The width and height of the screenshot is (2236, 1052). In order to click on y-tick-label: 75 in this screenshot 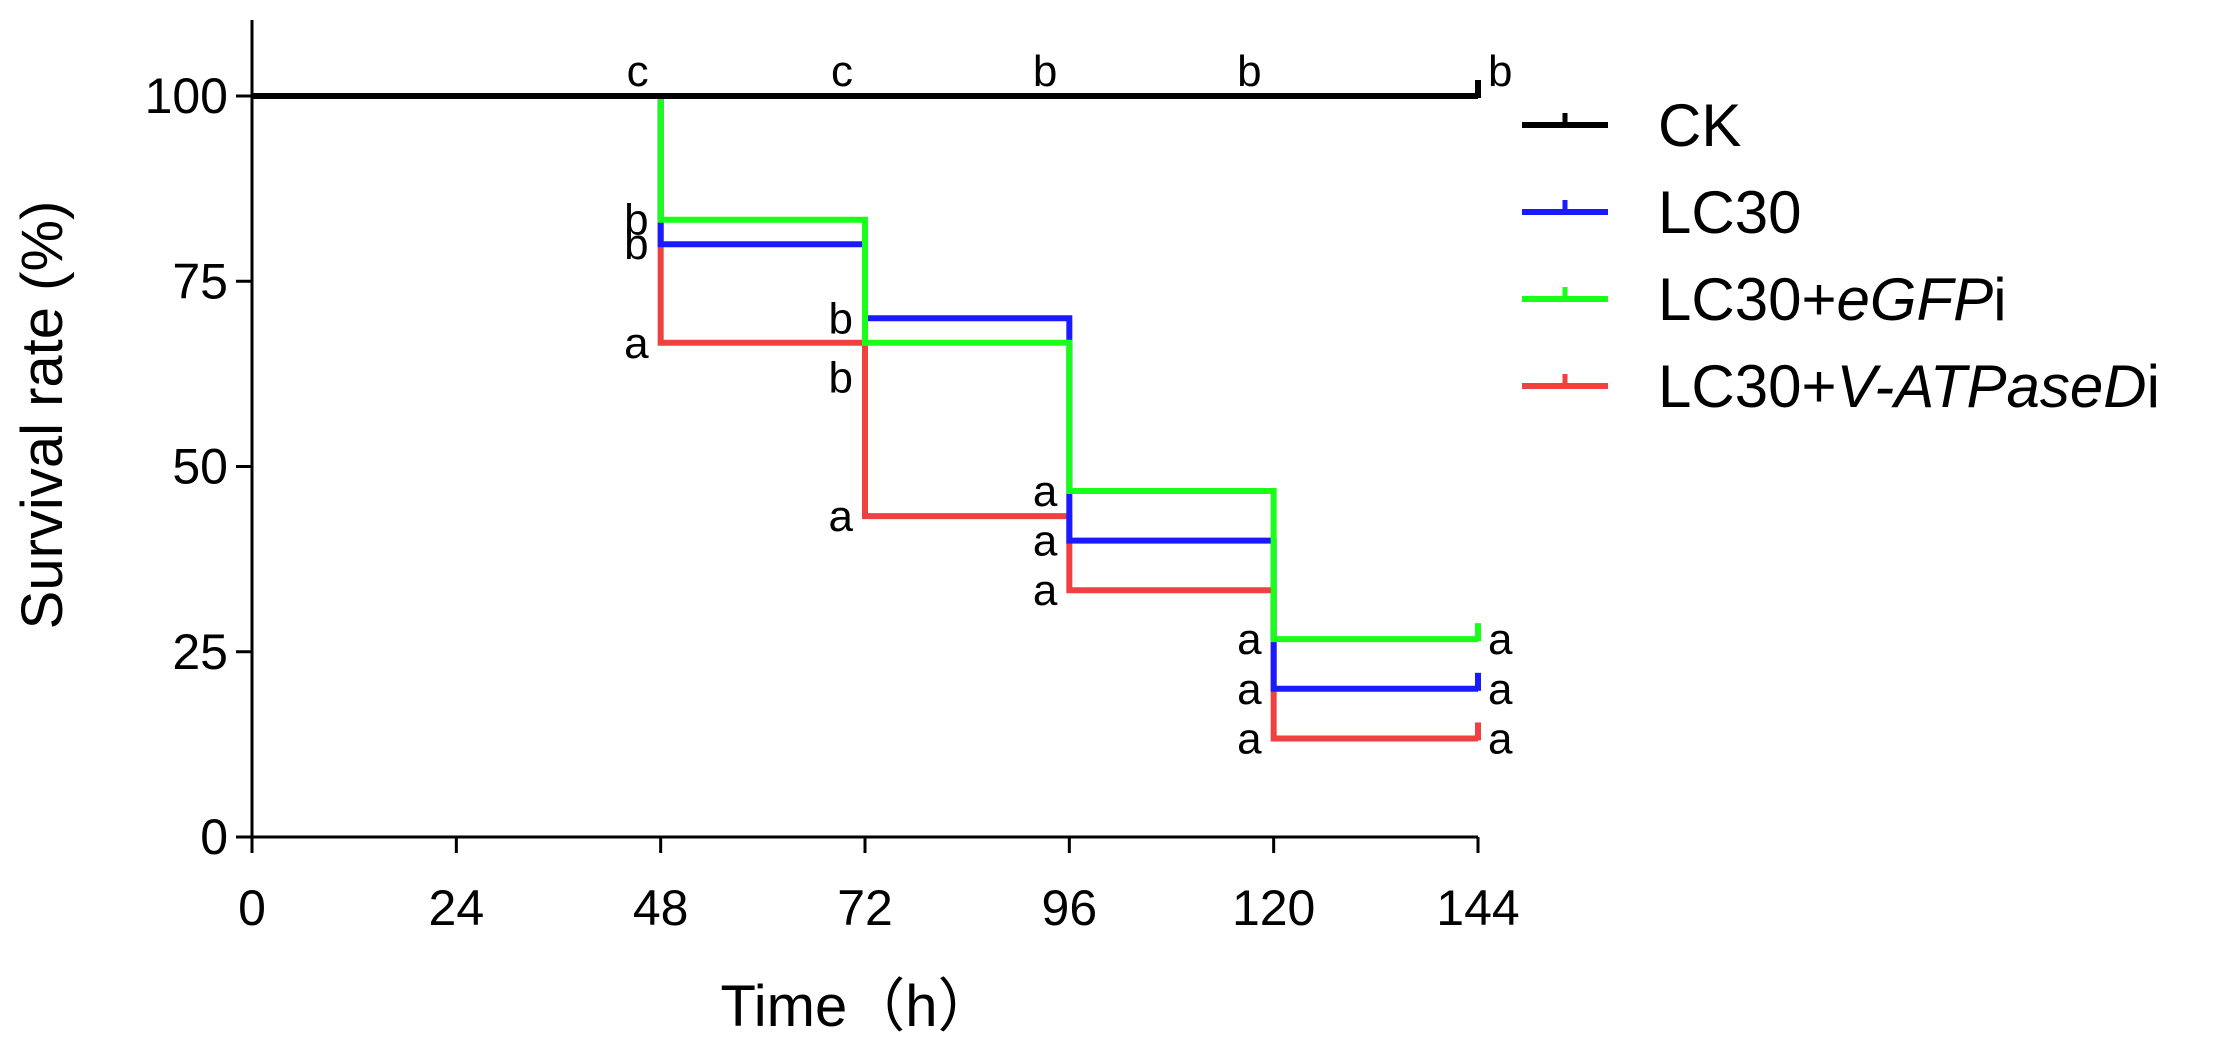, I will do `click(200, 281)`.